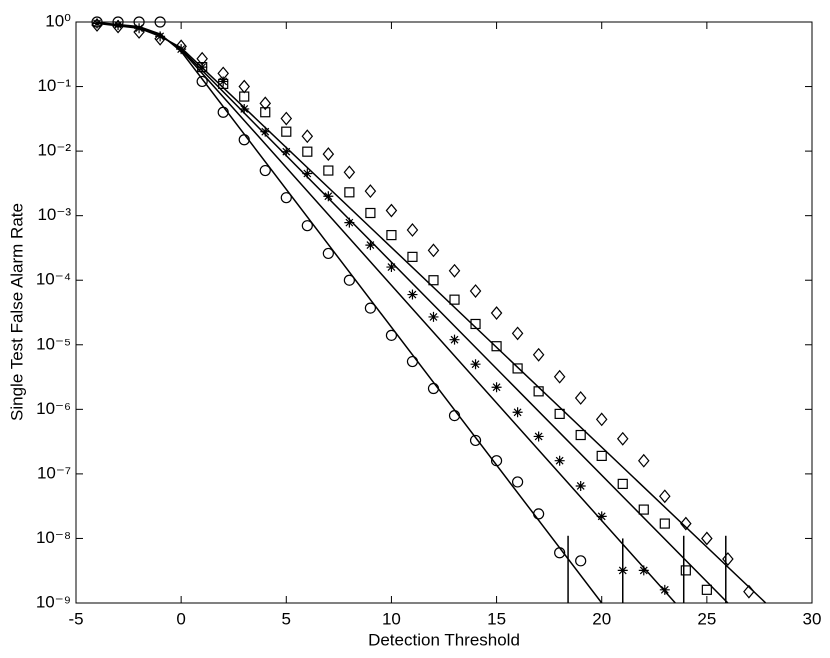  Describe the element at coordinates (391, 618) in the screenshot. I see `x-tick-label: 10` at that location.